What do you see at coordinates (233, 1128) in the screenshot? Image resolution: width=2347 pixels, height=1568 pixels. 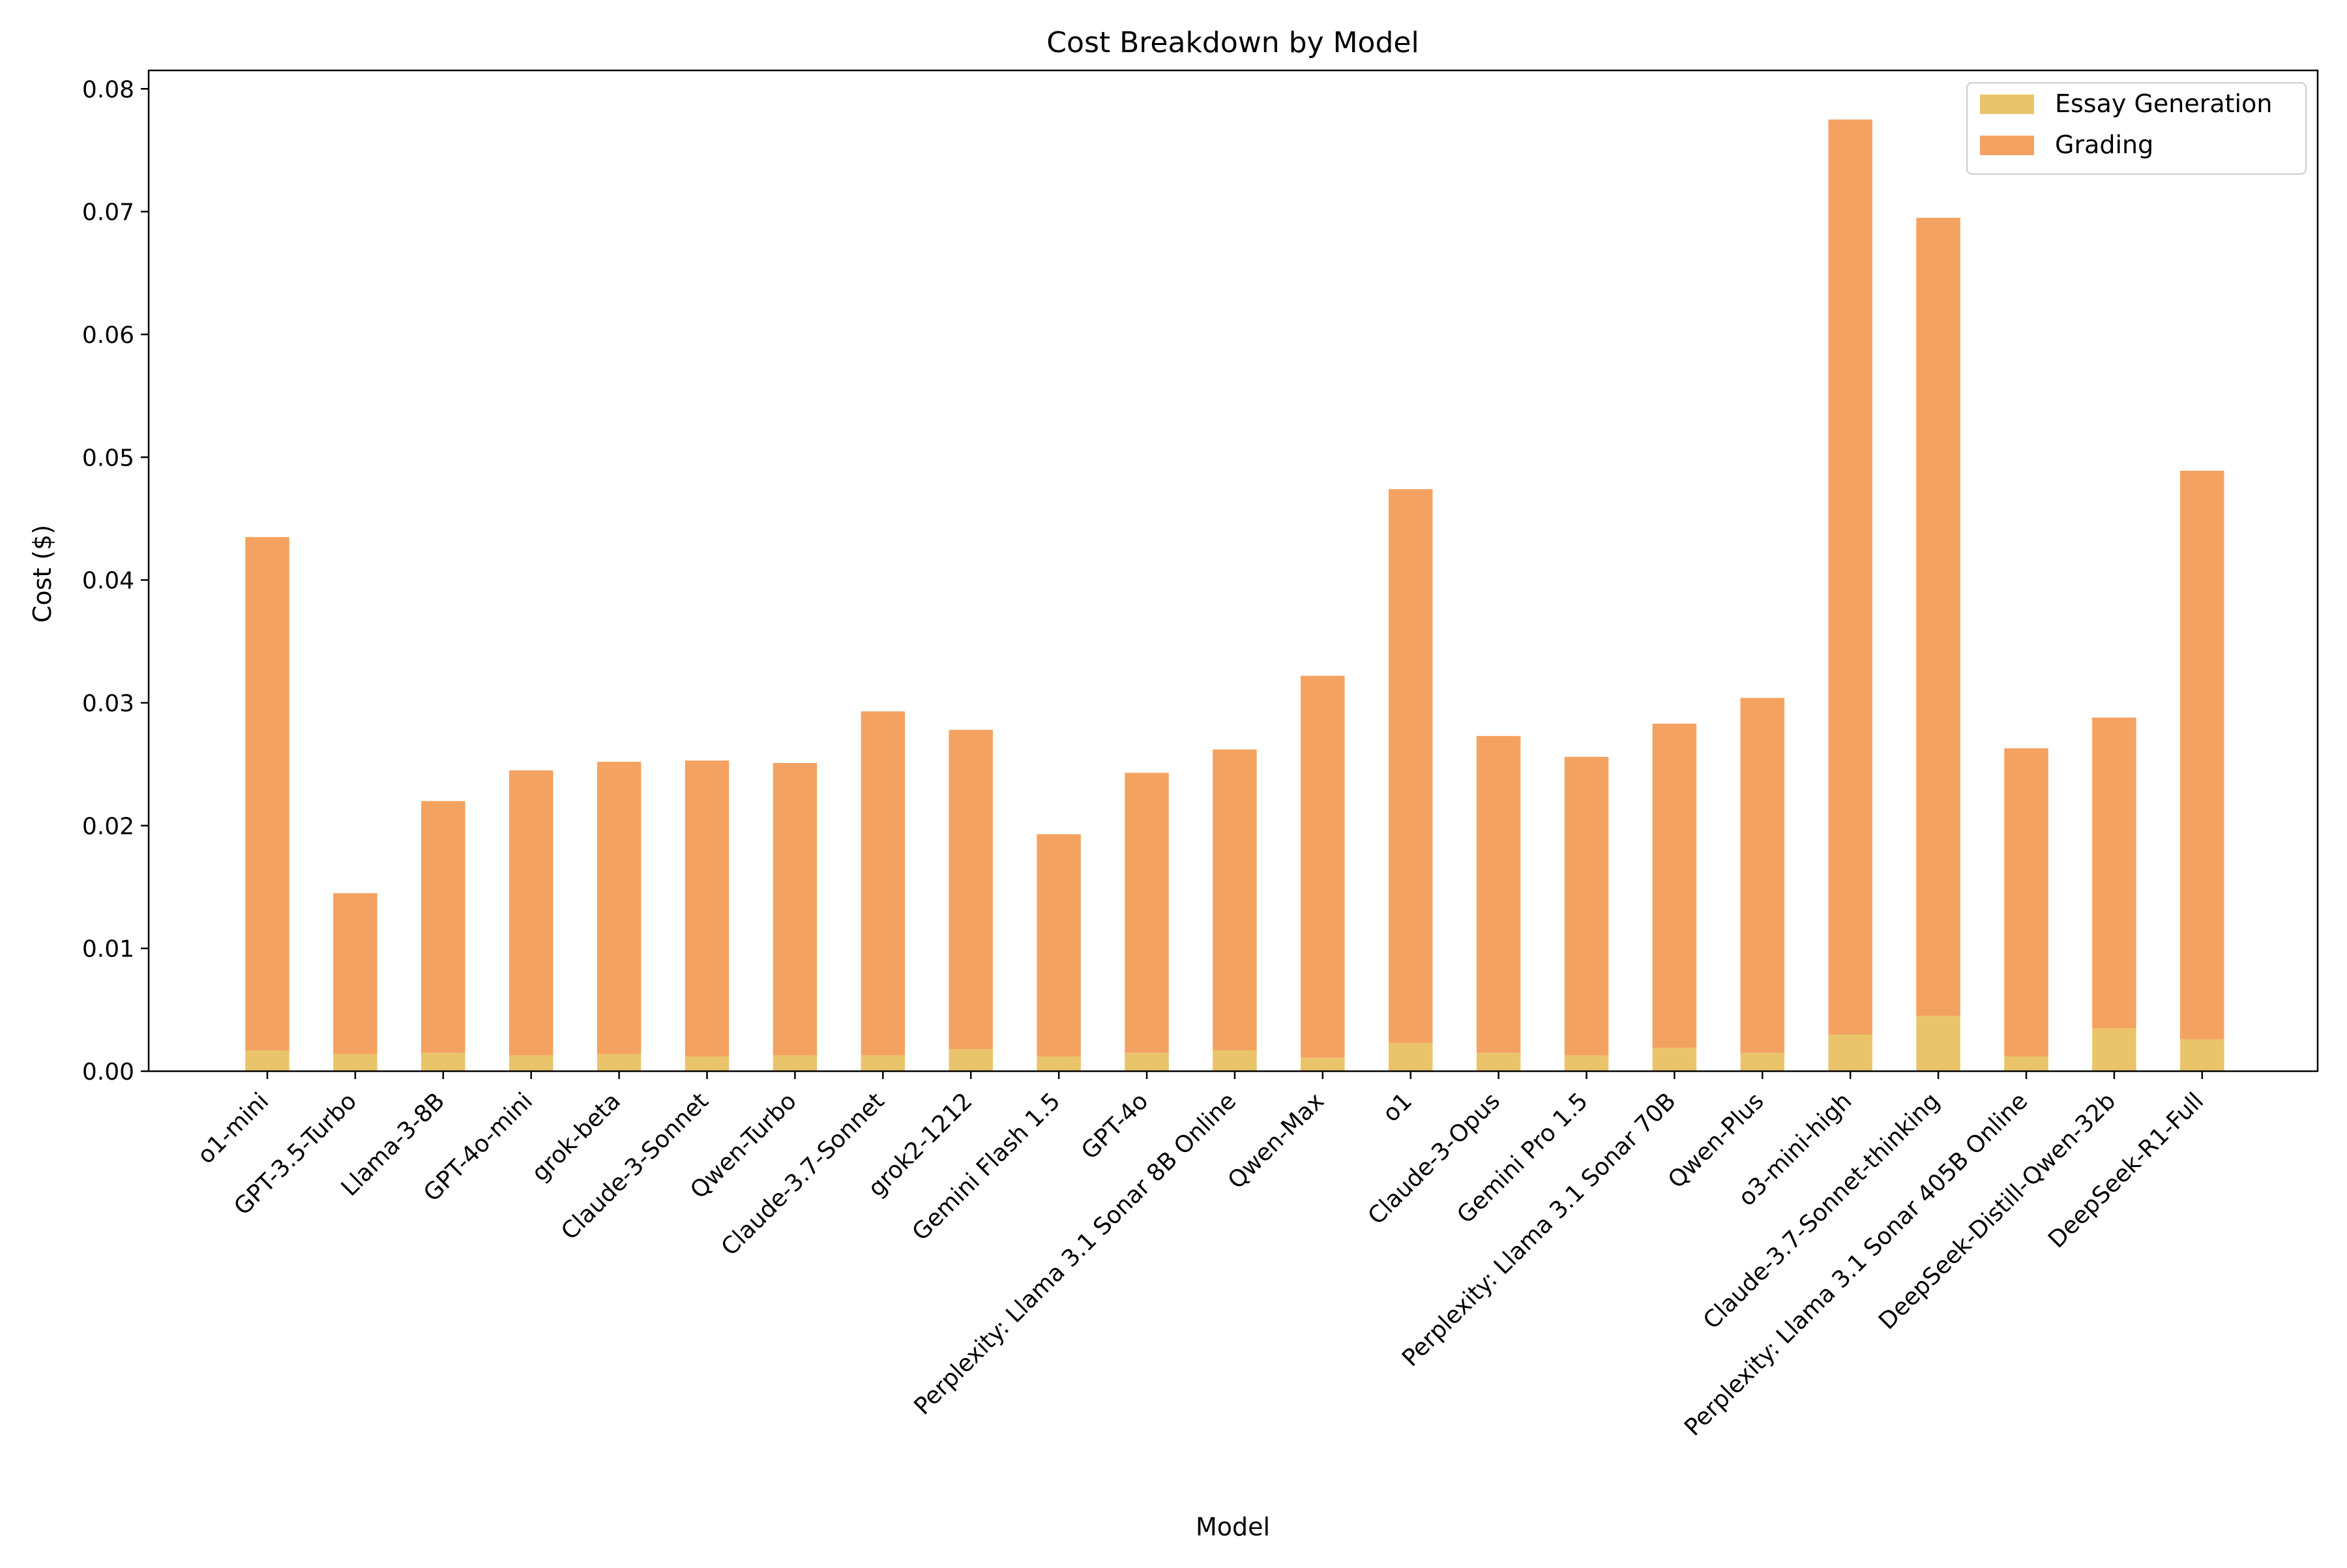 I see `x-tick-label: o1-mini` at bounding box center [233, 1128].